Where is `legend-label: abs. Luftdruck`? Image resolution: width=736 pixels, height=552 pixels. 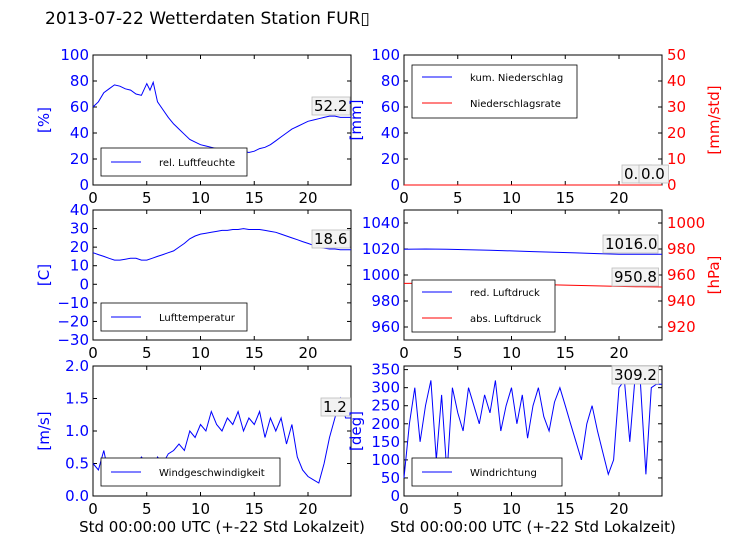 legend-label: abs. Luftdruck is located at coordinates (505, 319).